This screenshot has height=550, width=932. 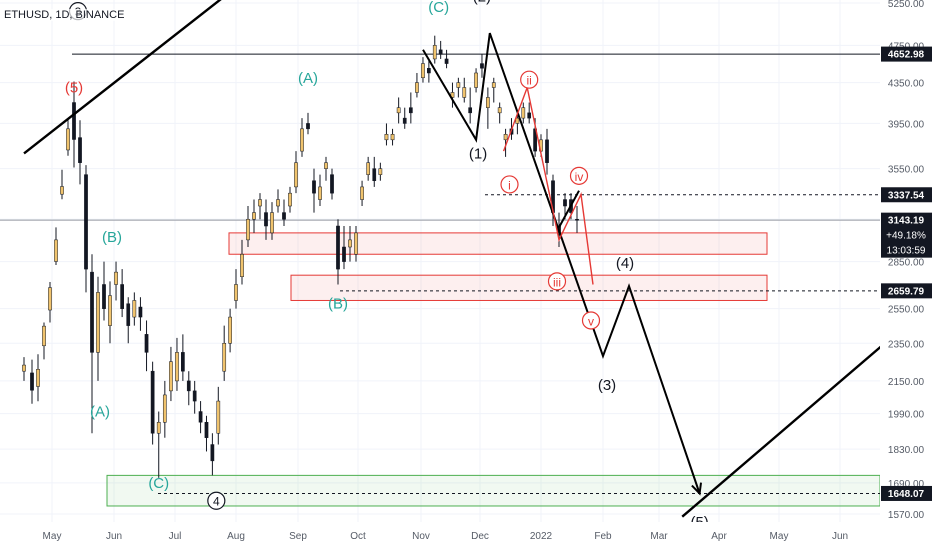 I want to click on x-tick-label: Nov, so click(x=421, y=536).